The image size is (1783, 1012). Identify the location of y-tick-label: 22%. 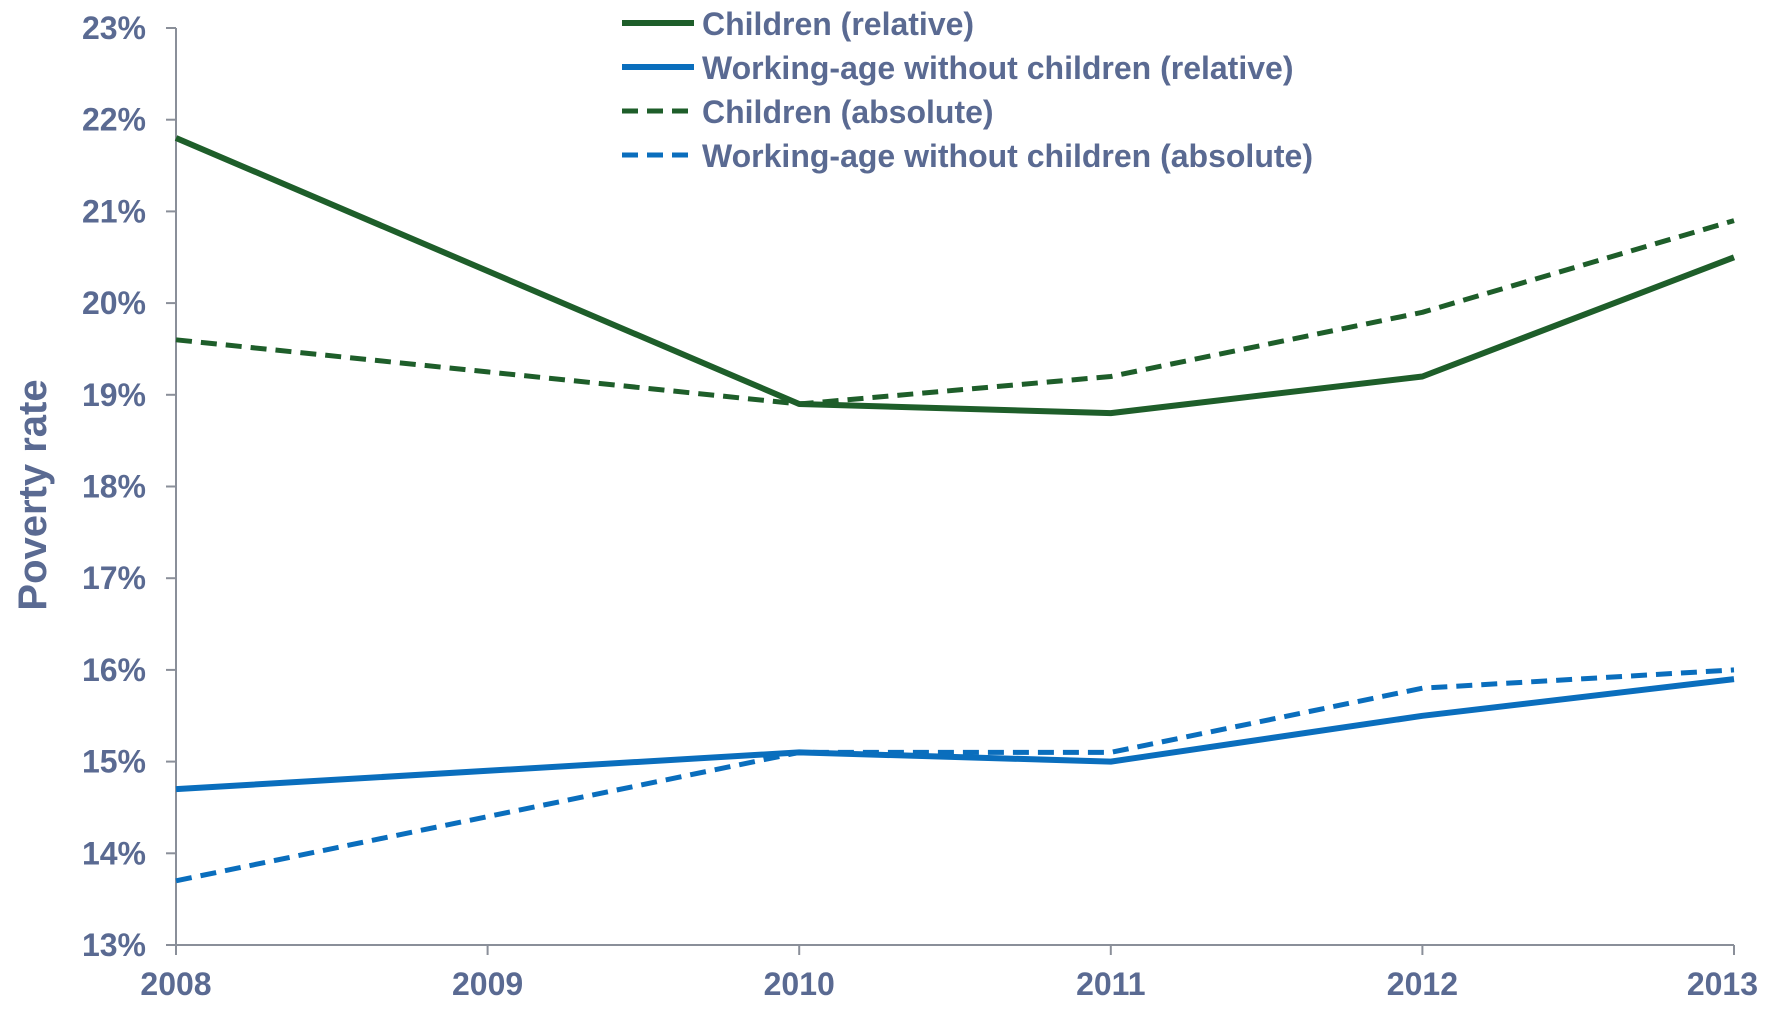
(114, 120).